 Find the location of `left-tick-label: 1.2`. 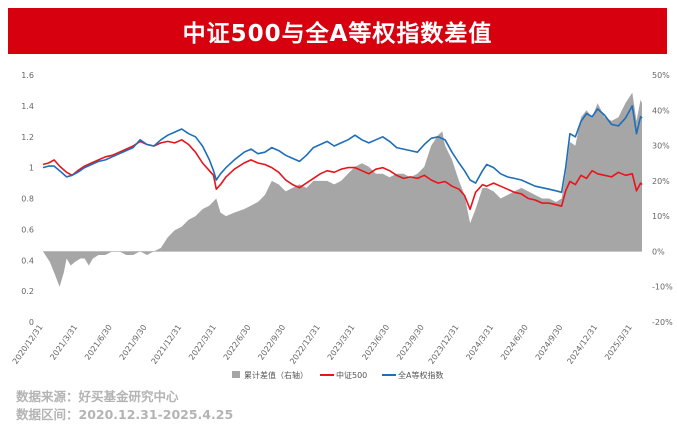

left-tick-label: 1.2 is located at coordinates (27, 137).